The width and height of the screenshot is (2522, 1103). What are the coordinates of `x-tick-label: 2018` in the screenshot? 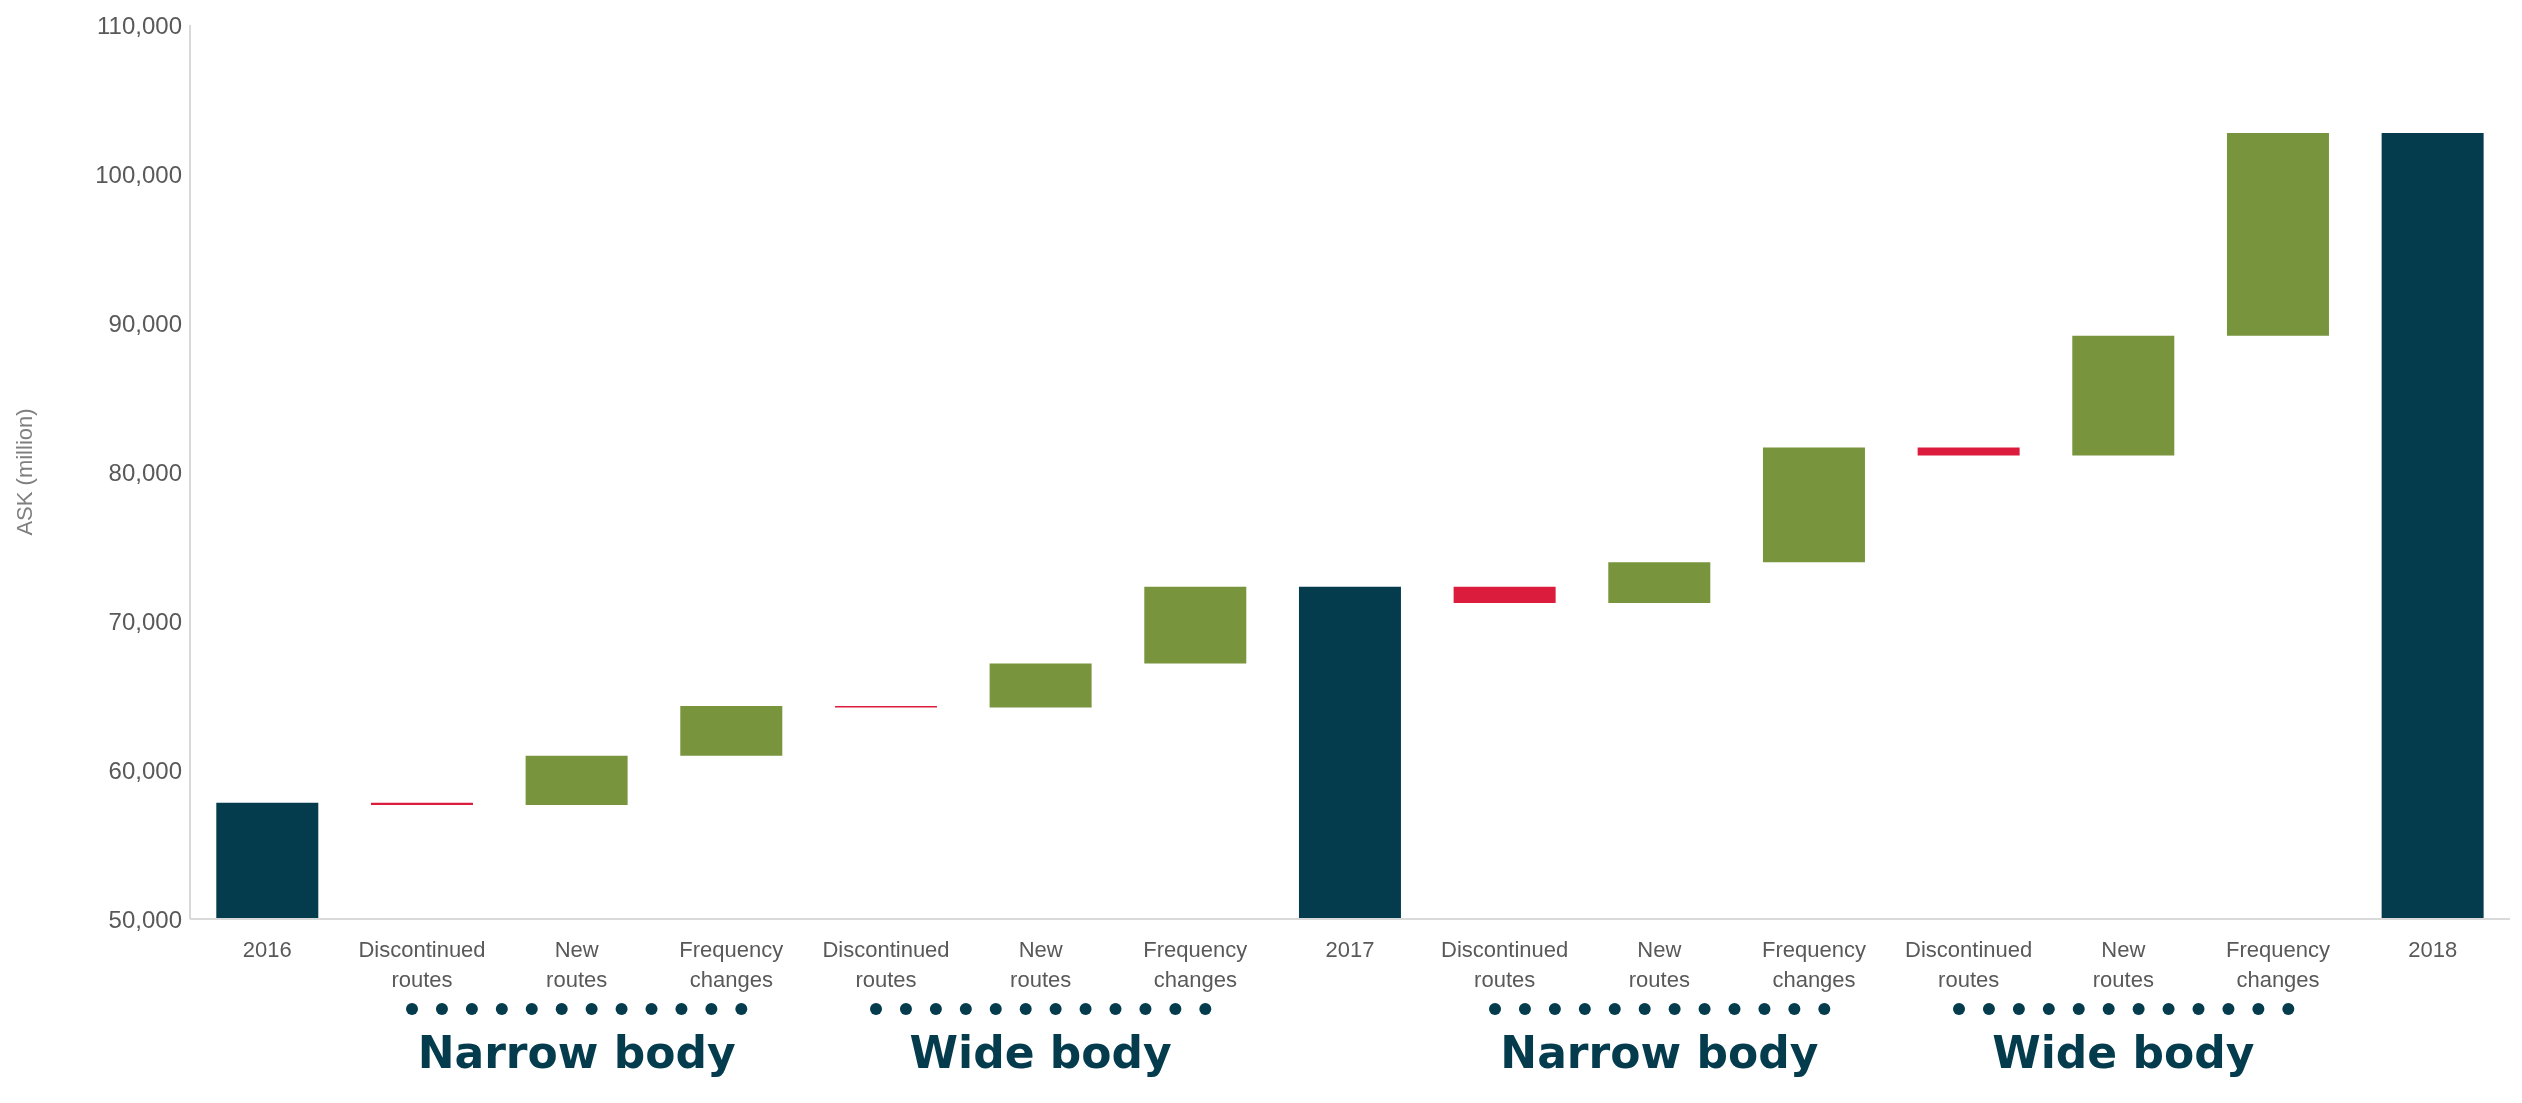 It's located at (2433, 949).